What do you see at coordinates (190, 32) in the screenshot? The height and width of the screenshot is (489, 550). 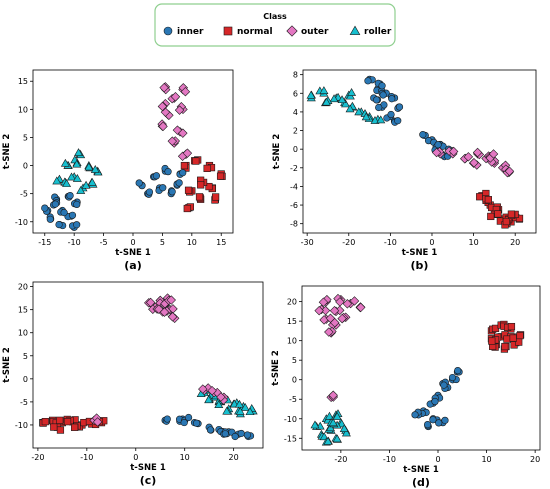 I see `legend-label-inner: inner` at bounding box center [190, 32].